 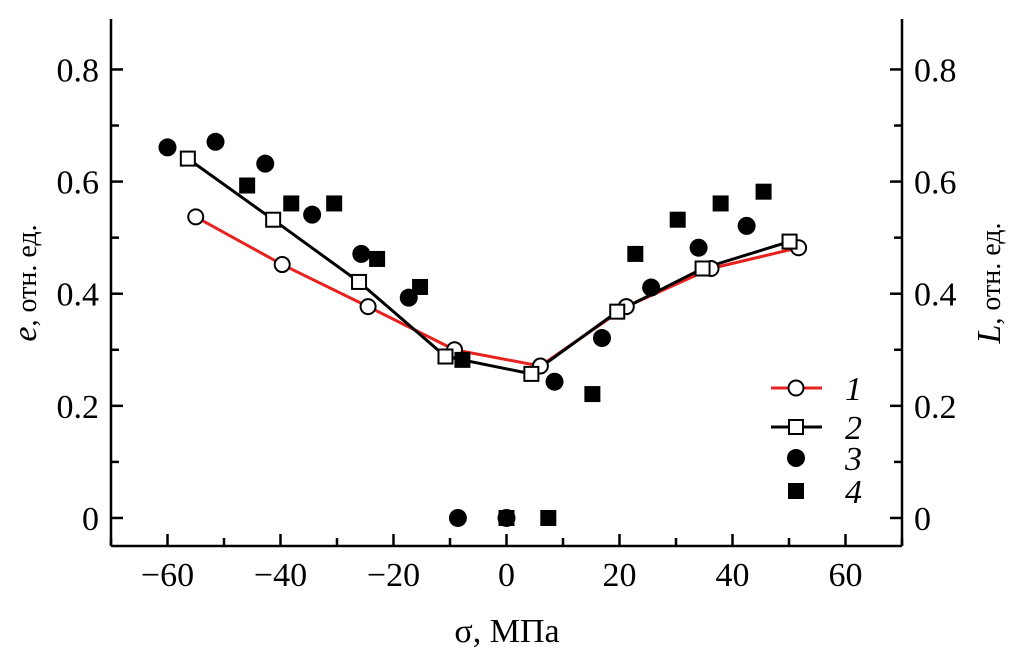 I want to click on y-left-tick-label: 0.2, so click(x=78, y=407).